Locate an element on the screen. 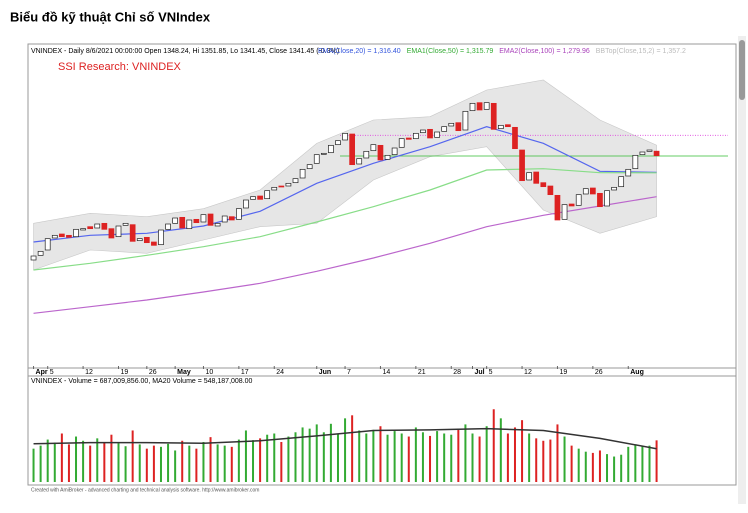 Image resolution: width=748 pixels, height=513 pixels. x-tick-label: Jun is located at coordinates (325, 372).